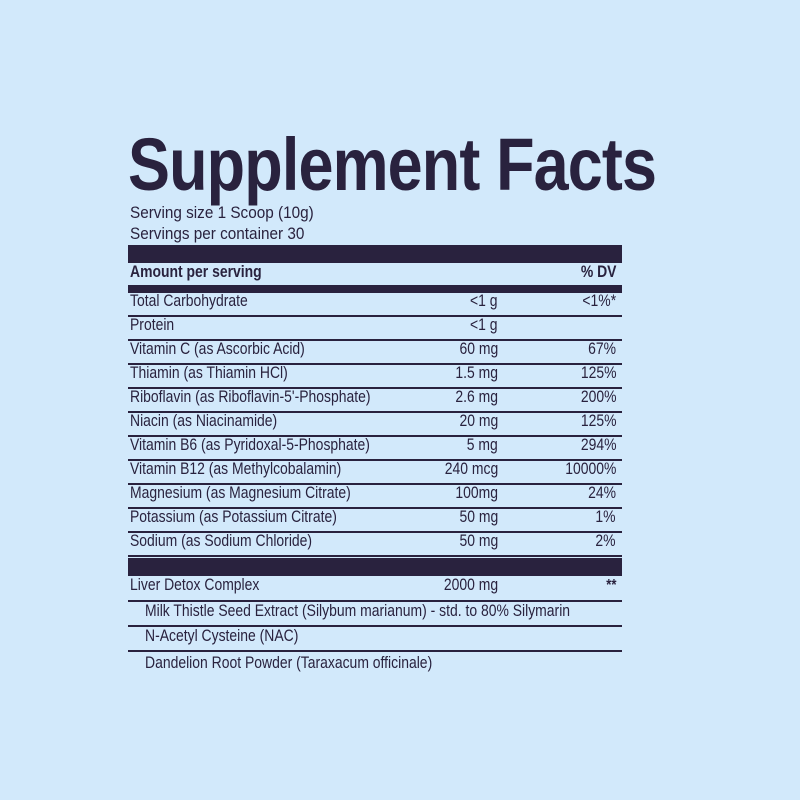  Describe the element at coordinates (471, 468) in the screenshot. I see `nutrient-amount: 240 mcg` at that location.